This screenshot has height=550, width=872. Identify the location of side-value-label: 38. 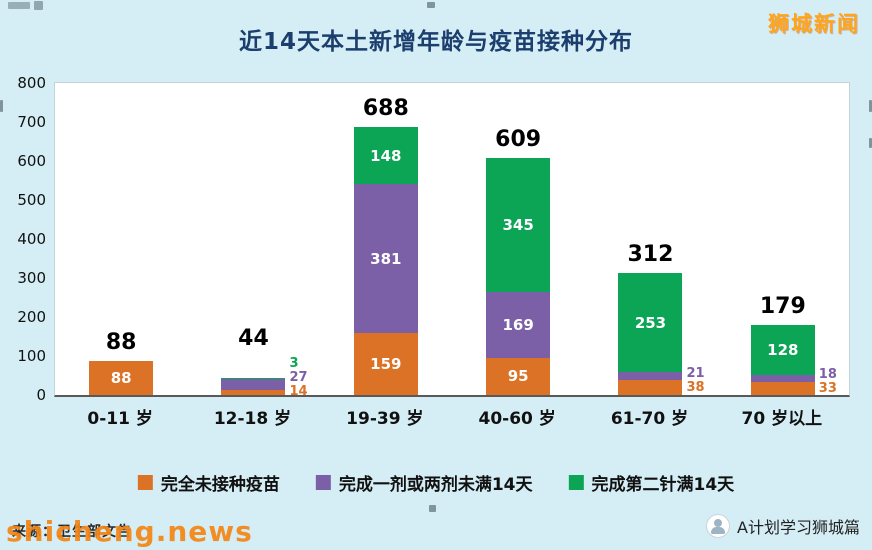
(695, 387).